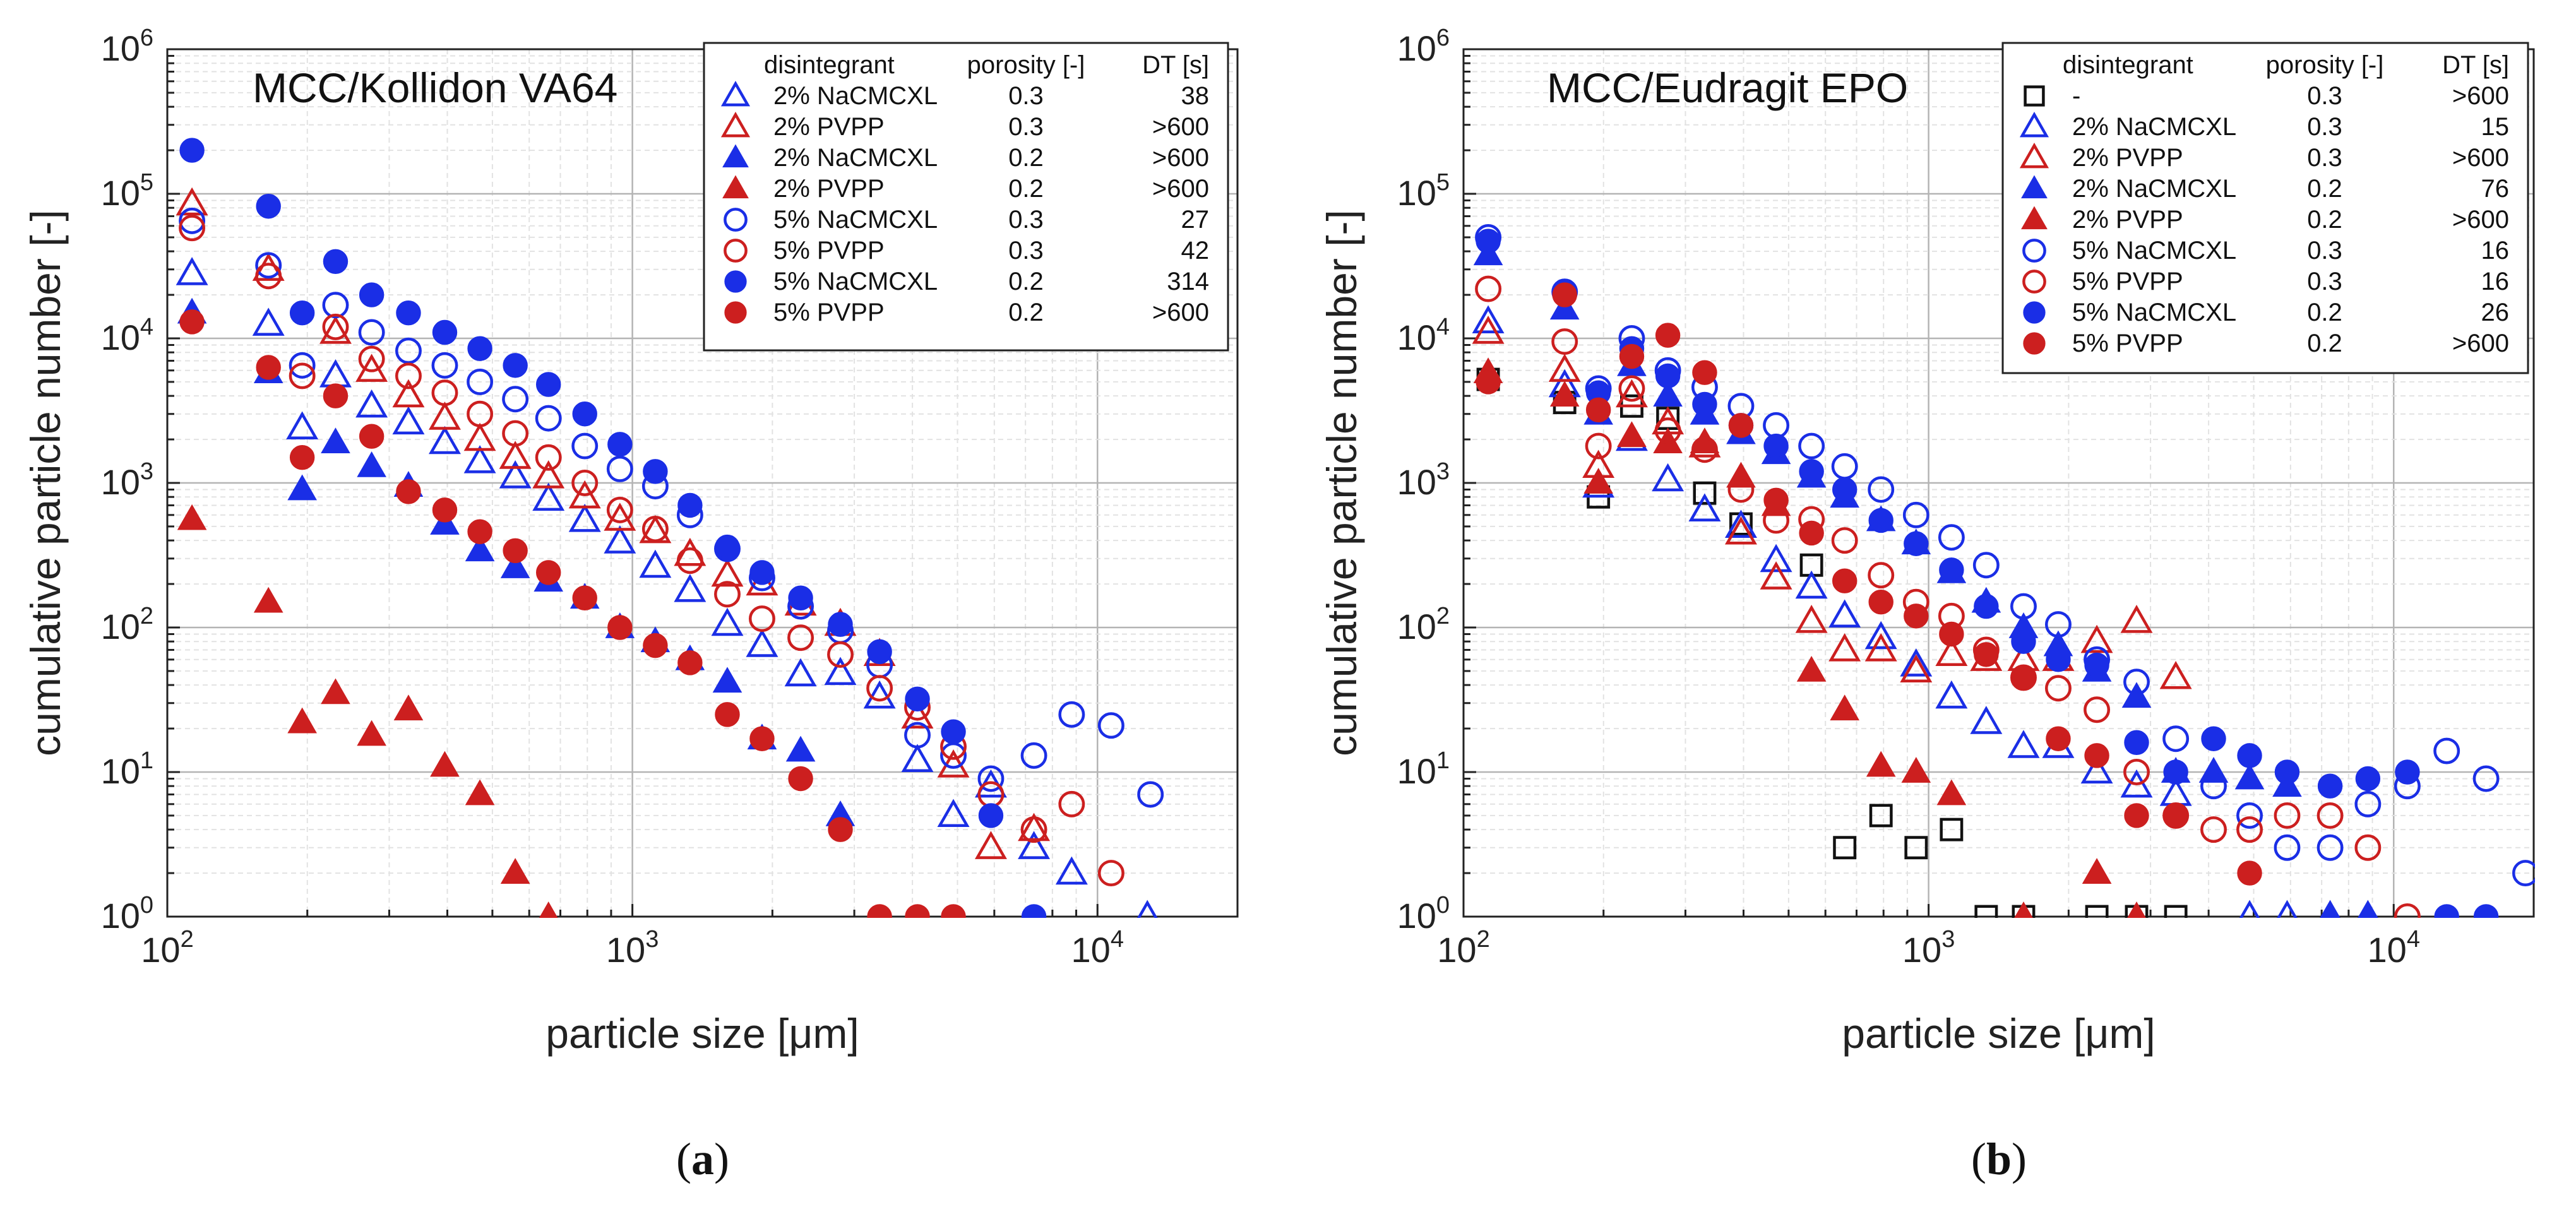 Image resolution: width=2576 pixels, height=1207 pixels. What do you see at coordinates (2495, 313) in the screenshot?
I see `legend-row-dt: 26` at bounding box center [2495, 313].